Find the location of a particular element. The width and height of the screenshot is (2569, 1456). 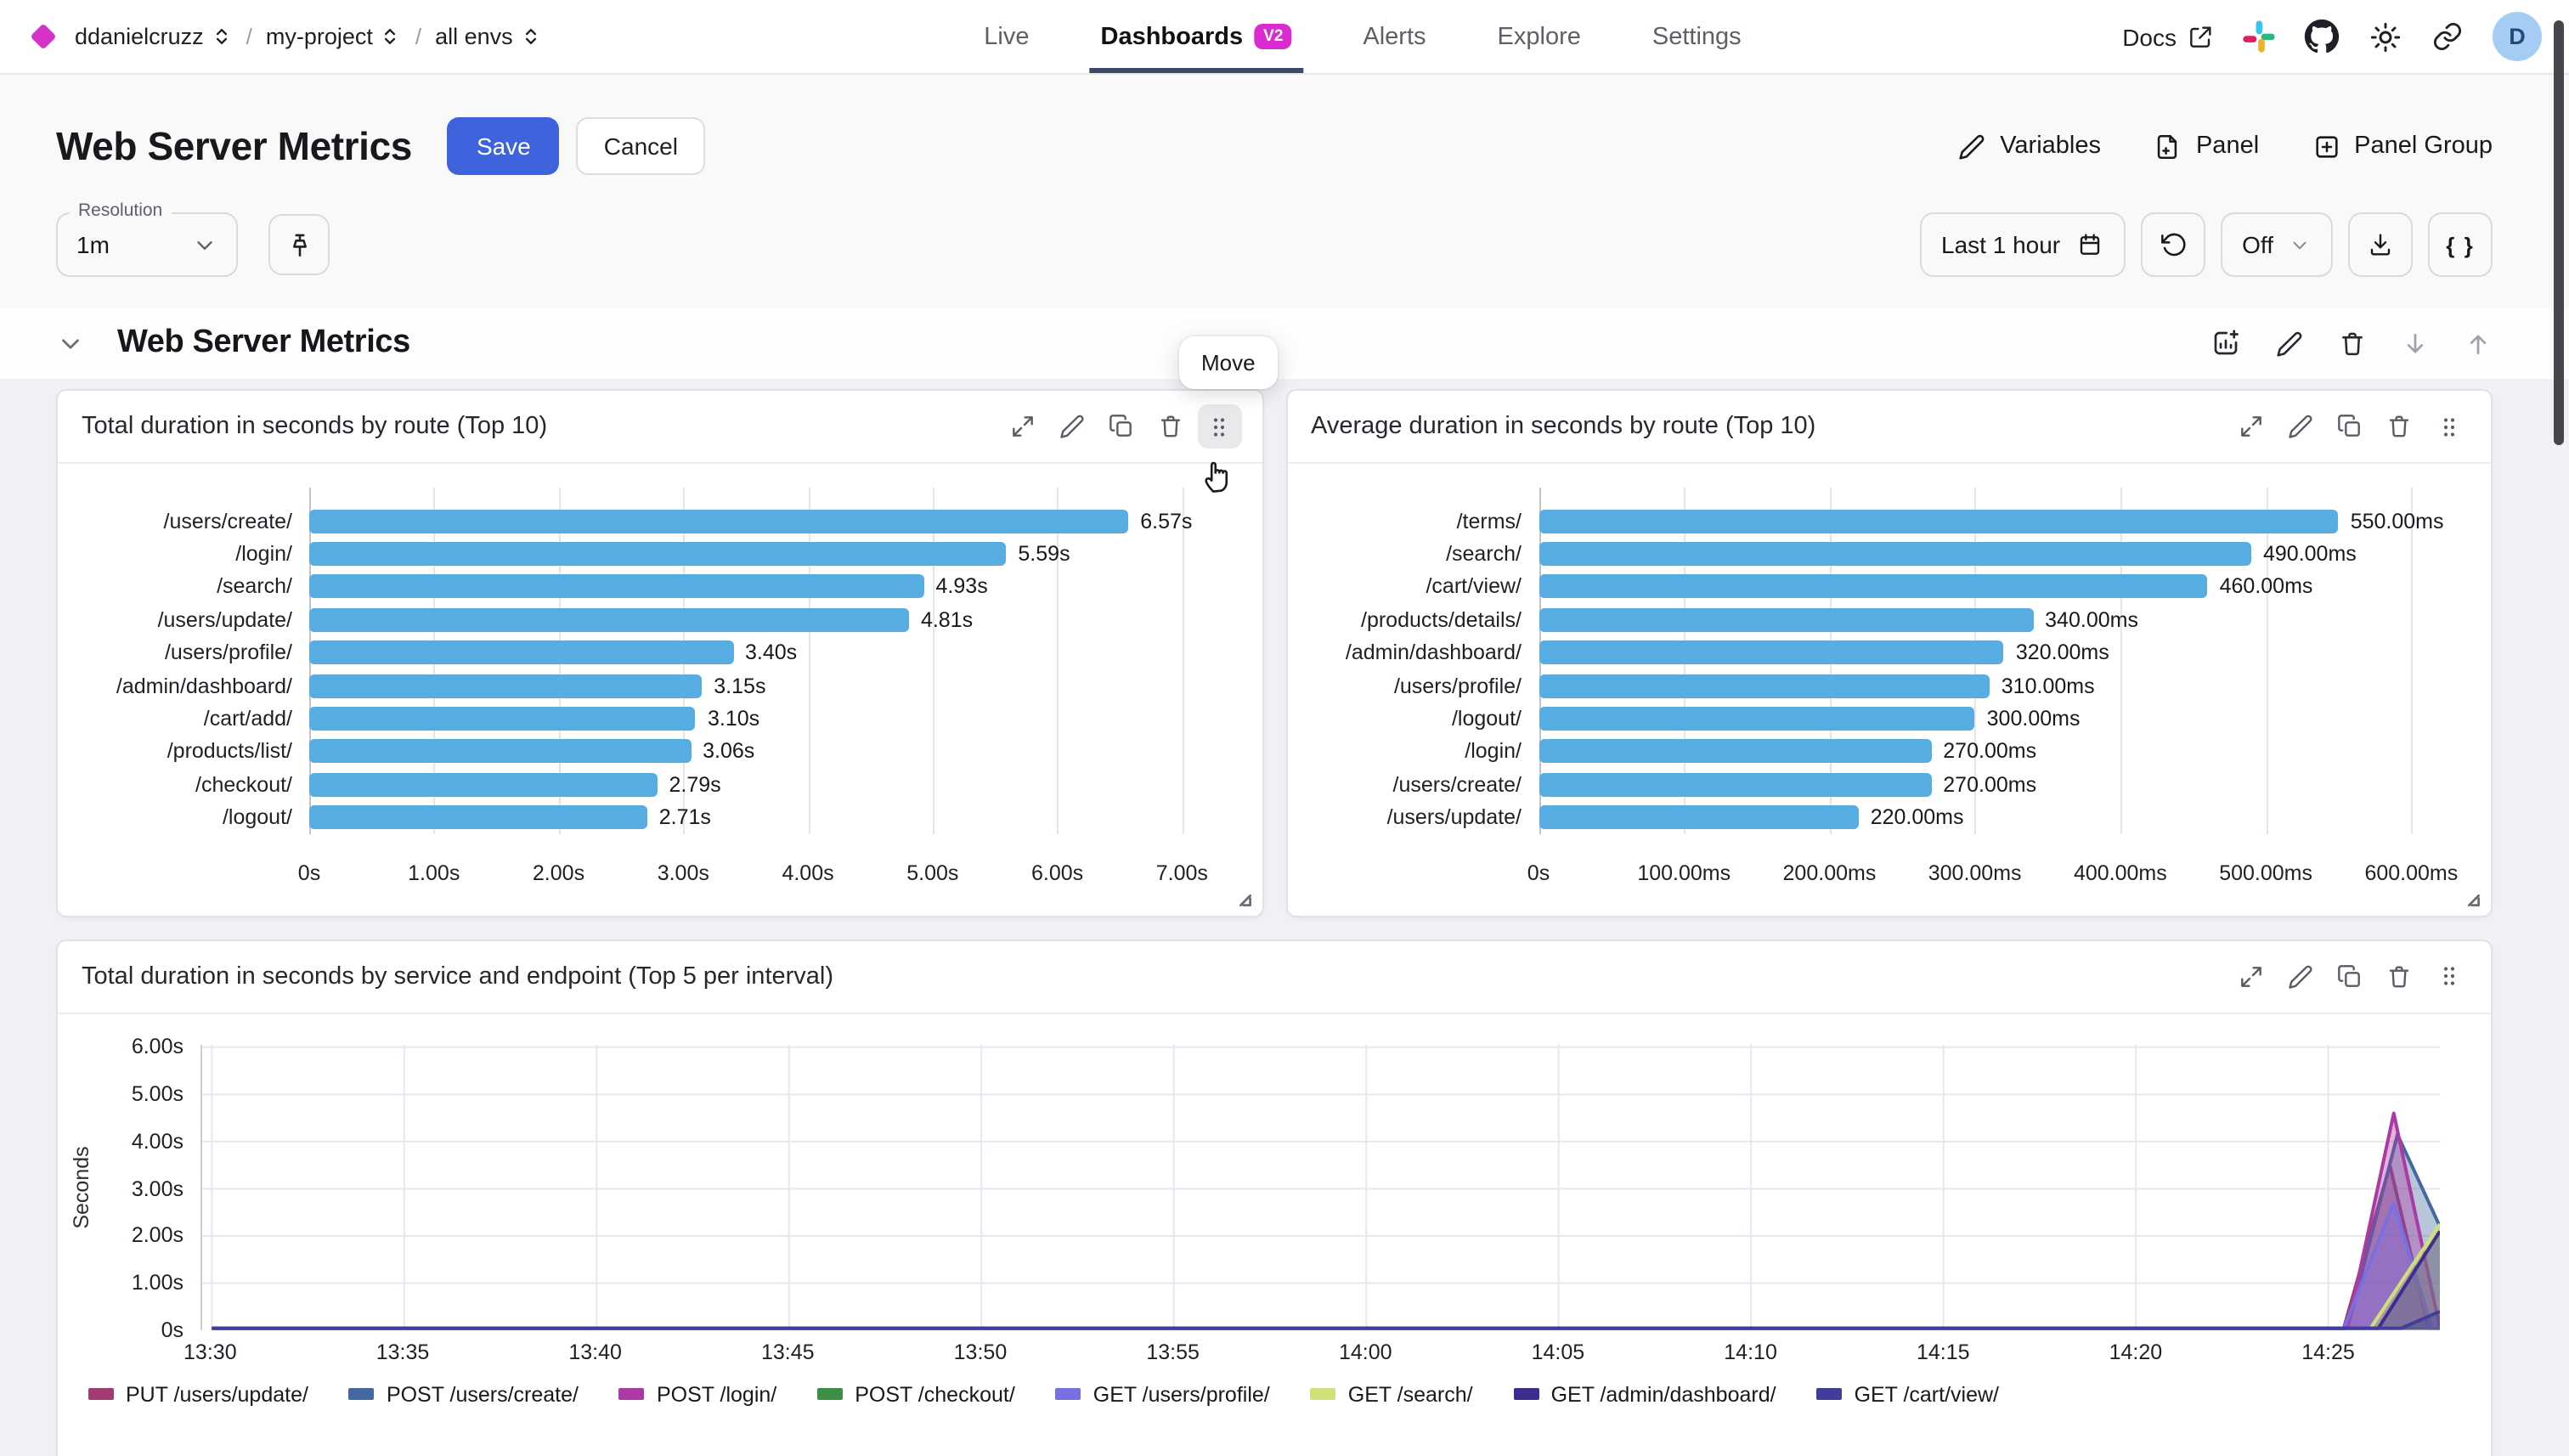

bar-category-label: /admin/dashboard/ is located at coordinates (204, 686).